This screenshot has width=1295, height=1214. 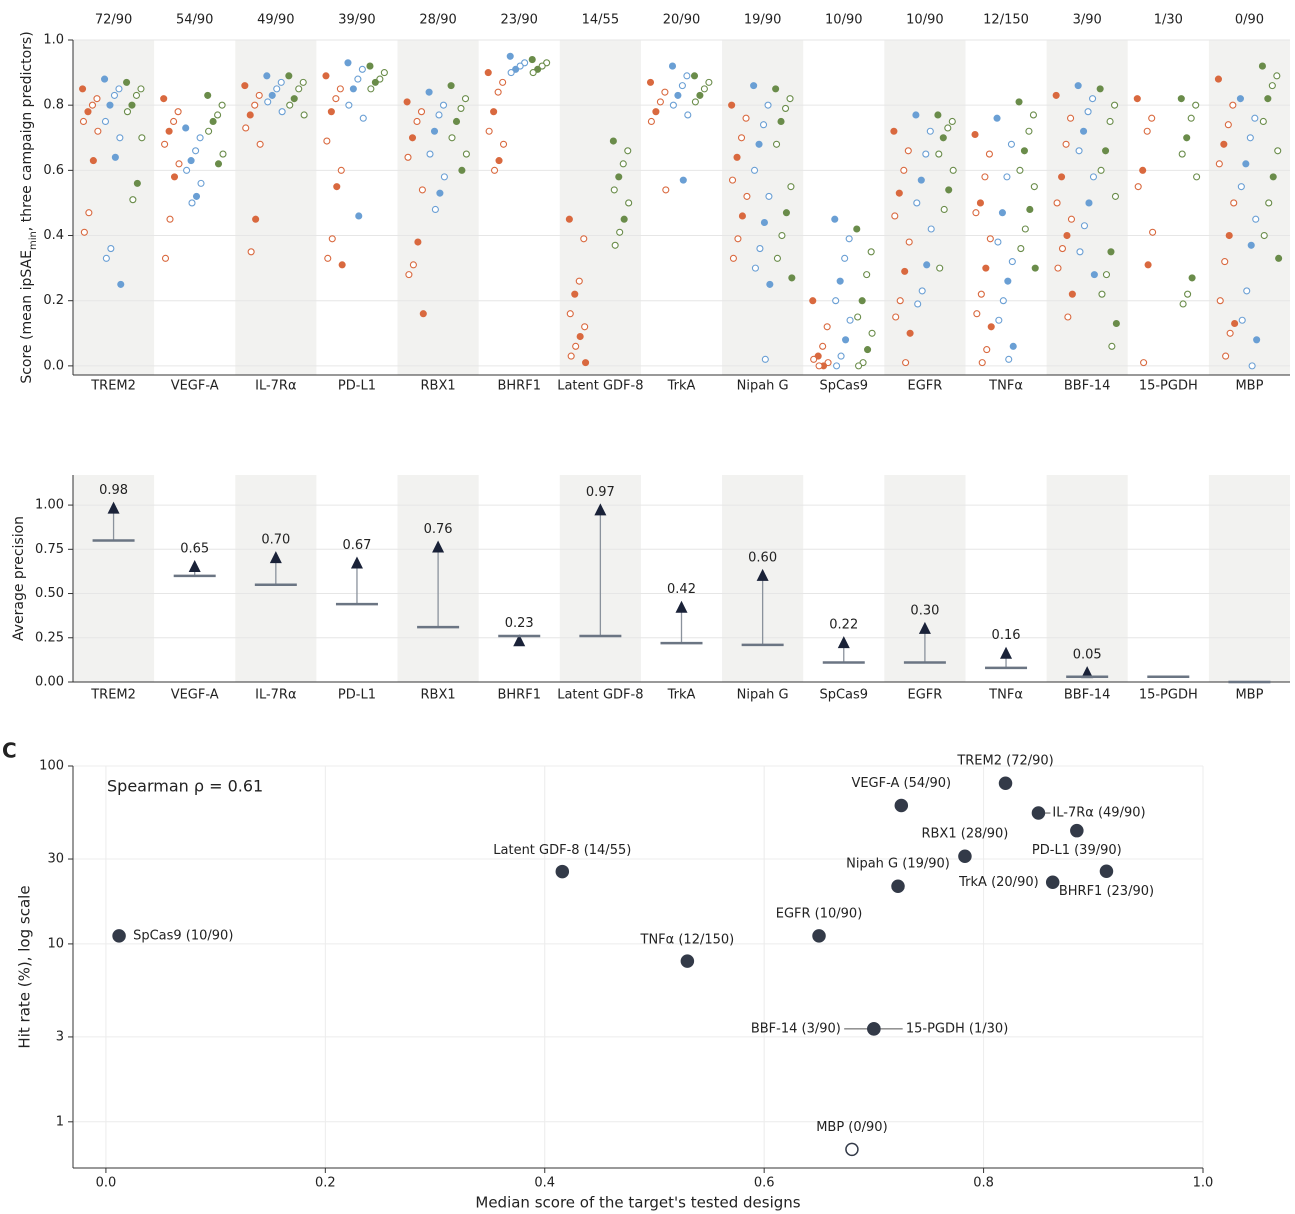 What do you see at coordinates (1098, 813) in the screenshot?
I see `point-label: IL-7Rα (49/90)` at bounding box center [1098, 813].